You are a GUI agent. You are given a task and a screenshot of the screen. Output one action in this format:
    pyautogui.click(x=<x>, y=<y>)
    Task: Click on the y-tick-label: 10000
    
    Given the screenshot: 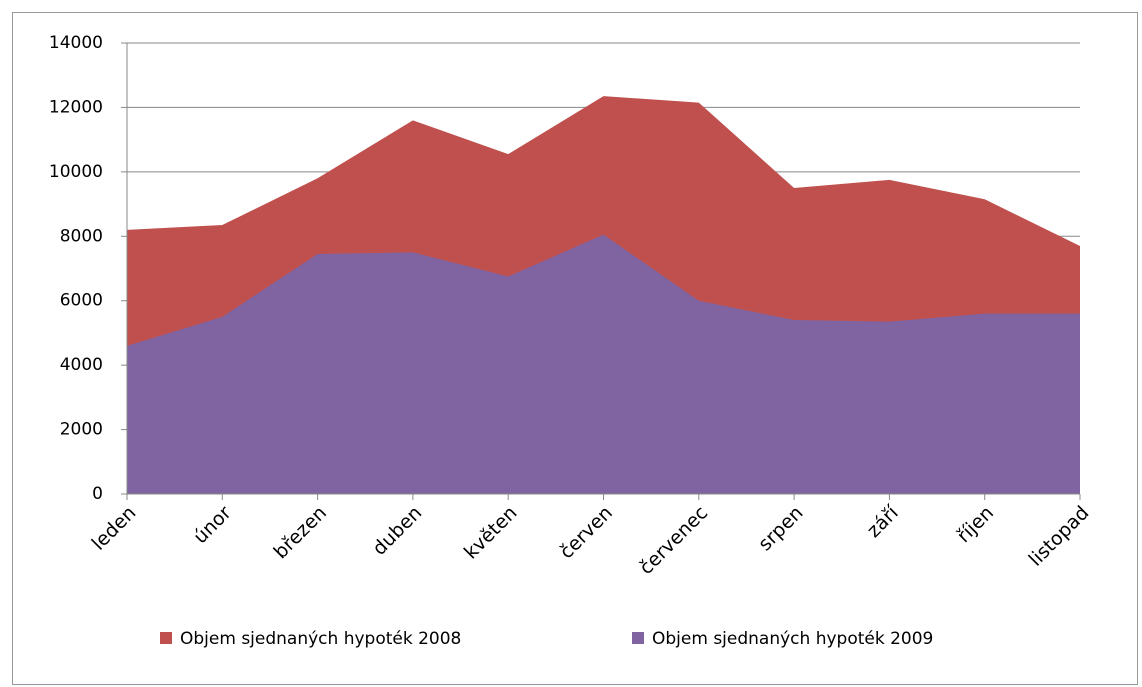 What is the action you would take?
    pyautogui.click(x=76, y=172)
    